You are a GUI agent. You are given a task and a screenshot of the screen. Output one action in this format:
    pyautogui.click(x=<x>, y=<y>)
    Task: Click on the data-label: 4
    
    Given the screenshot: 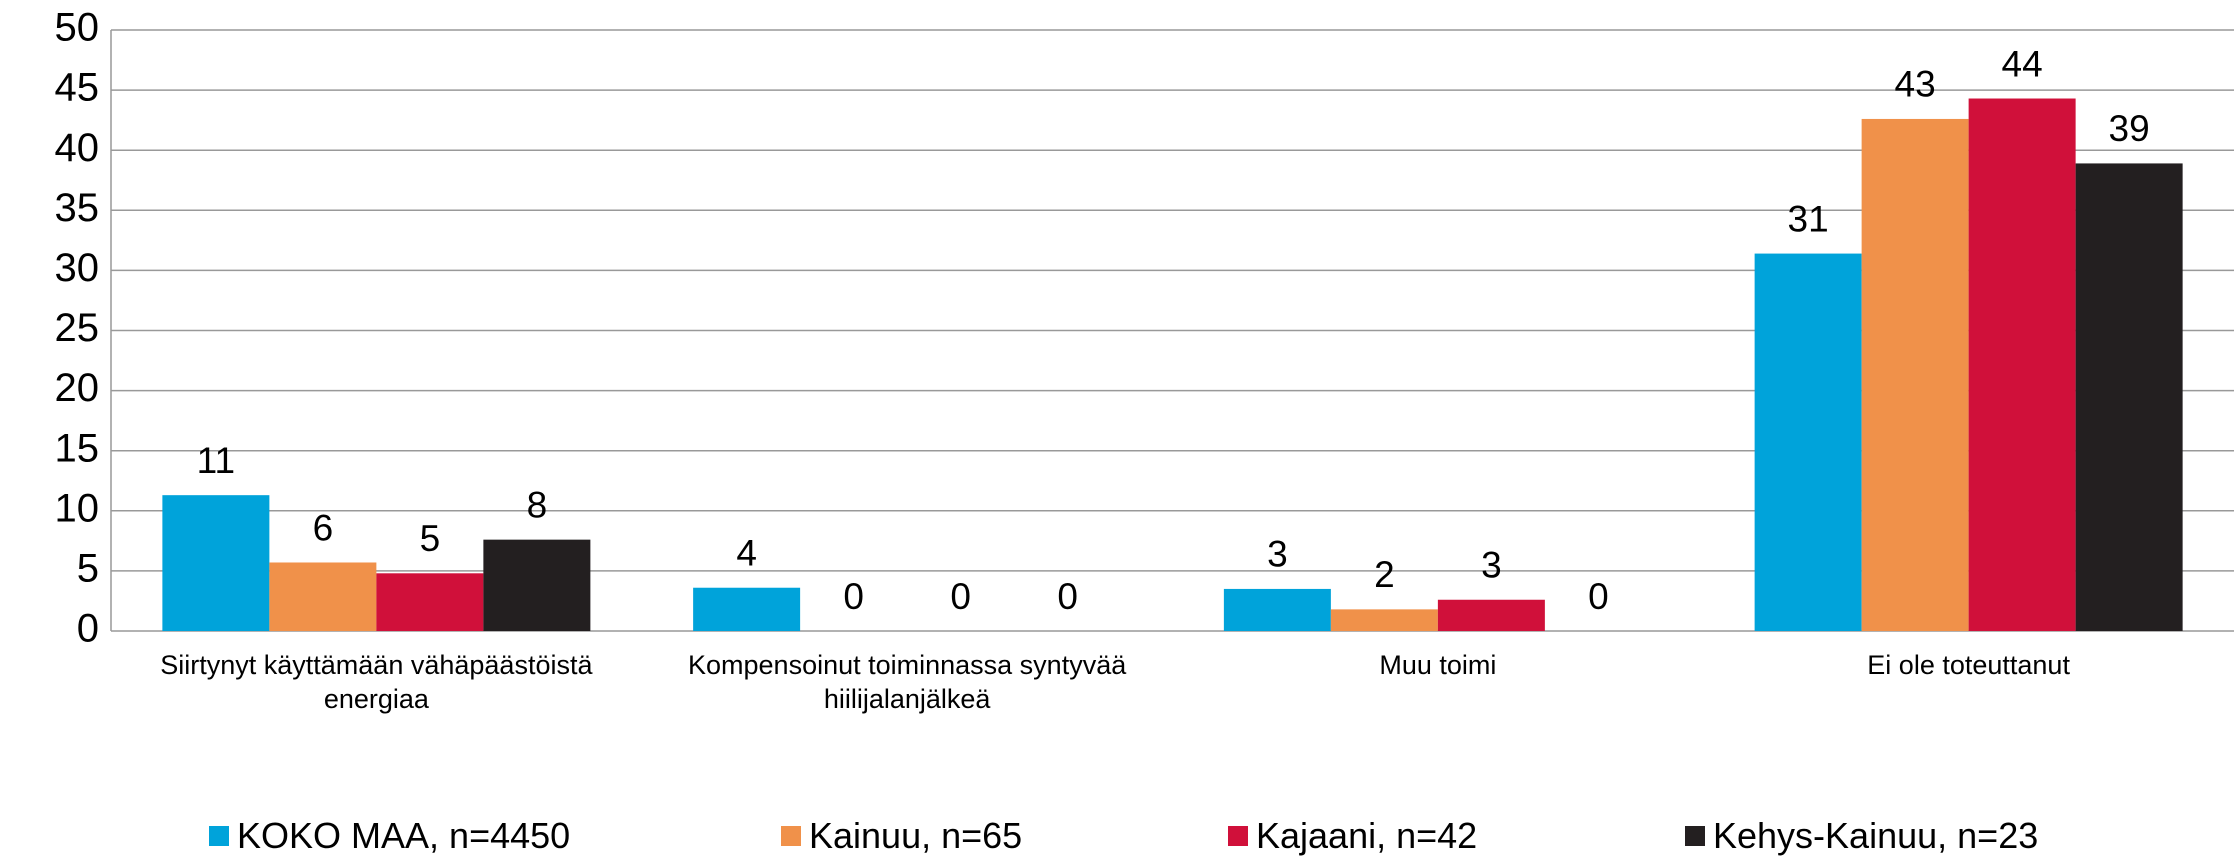 What is the action you would take?
    pyautogui.click(x=746, y=553)
    